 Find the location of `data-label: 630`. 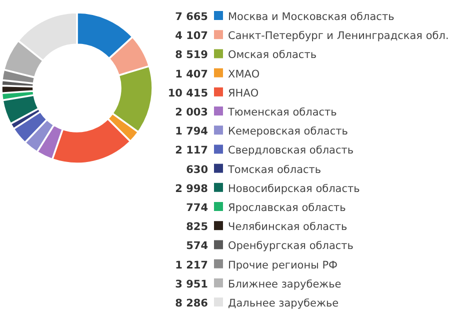

data-label: 630 is located at coordinates (197, 170).